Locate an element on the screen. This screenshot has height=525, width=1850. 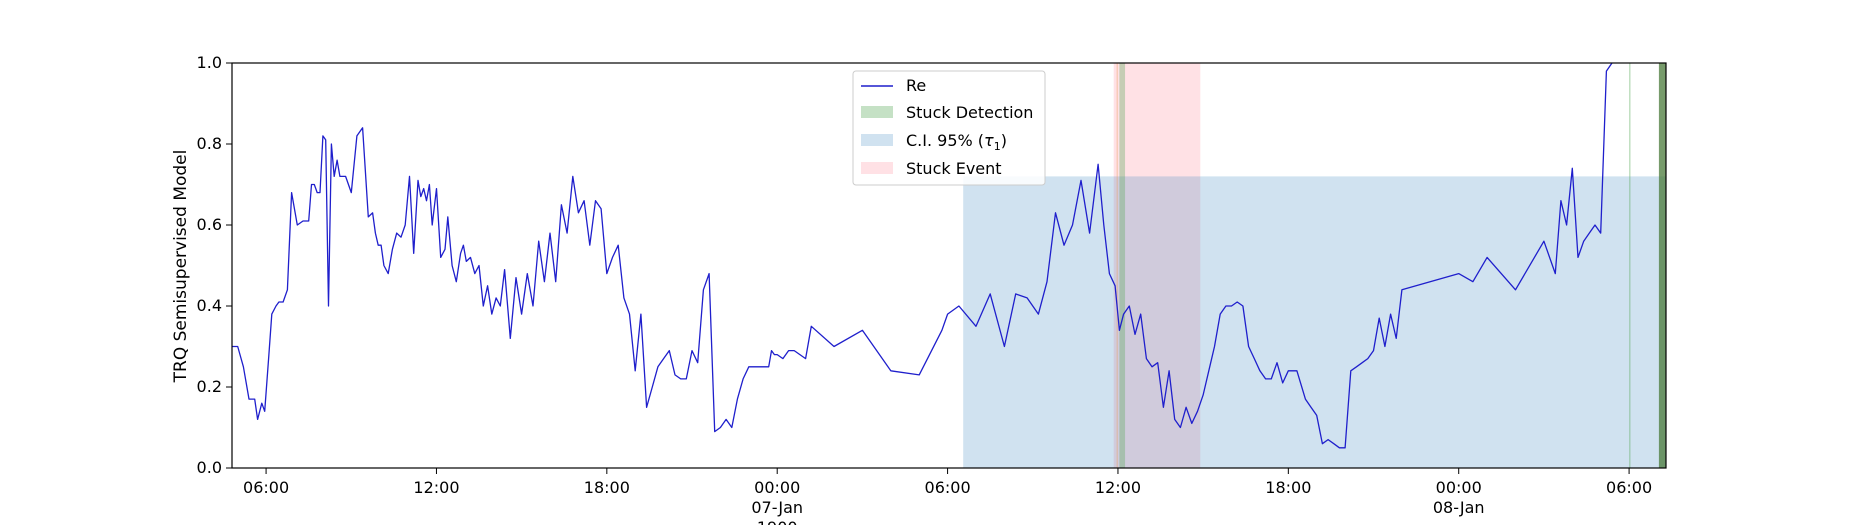
legend-label-ci-main: C.I. 95% ( is located at coordinates (945, 140).